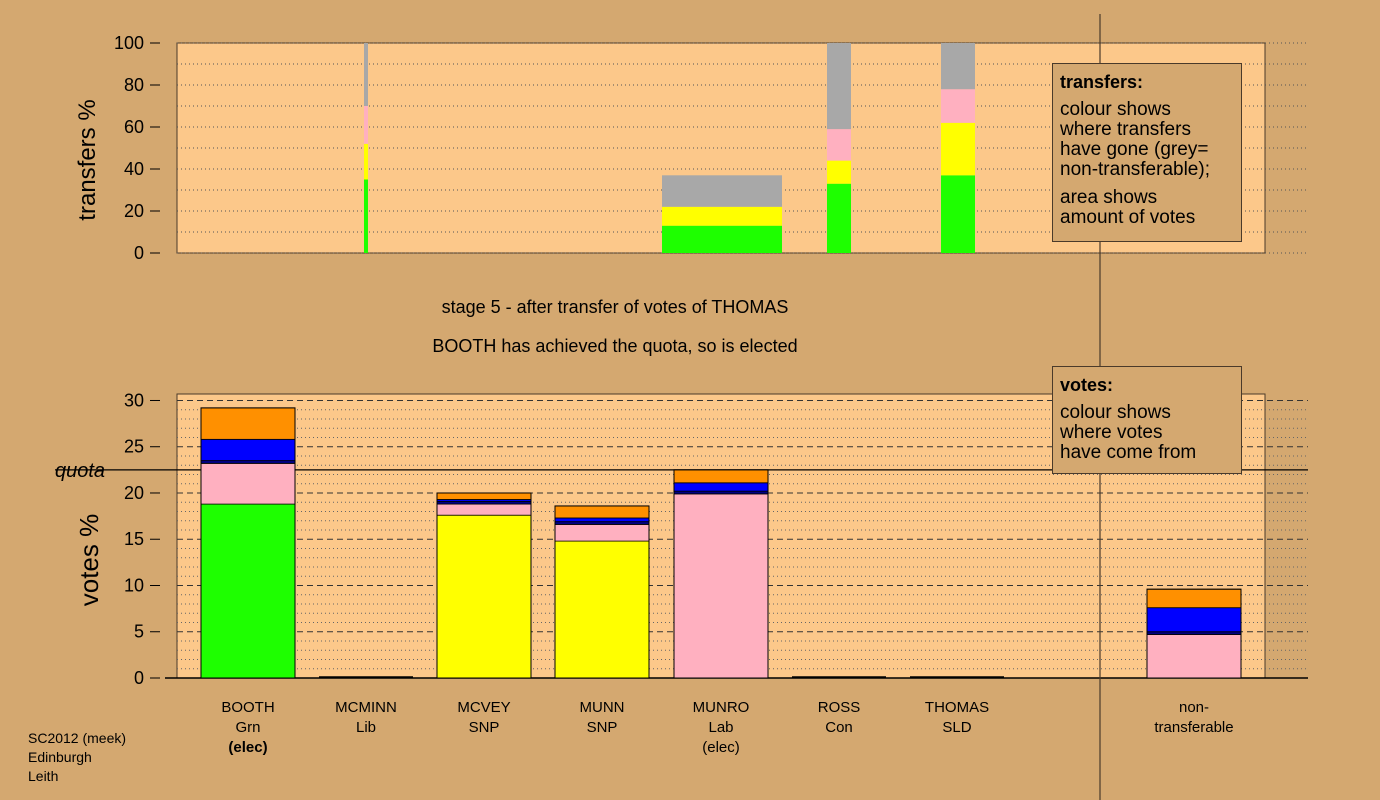 This screenshot has width=1380, height=800. I want to click on transfers-legend-title: transfers:, so click(1102, 82).